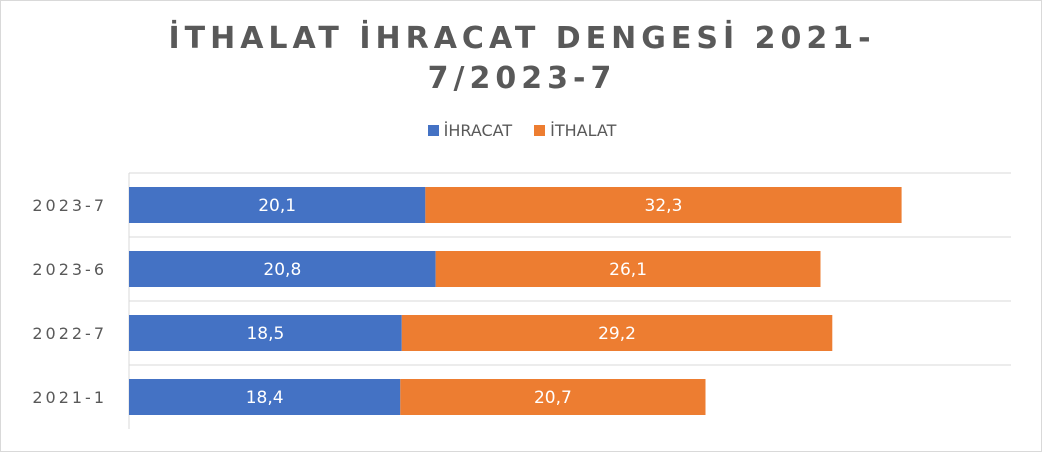  I want to click on data-label-i̇thalat-2023-6: 26,1, so click(628, 270).